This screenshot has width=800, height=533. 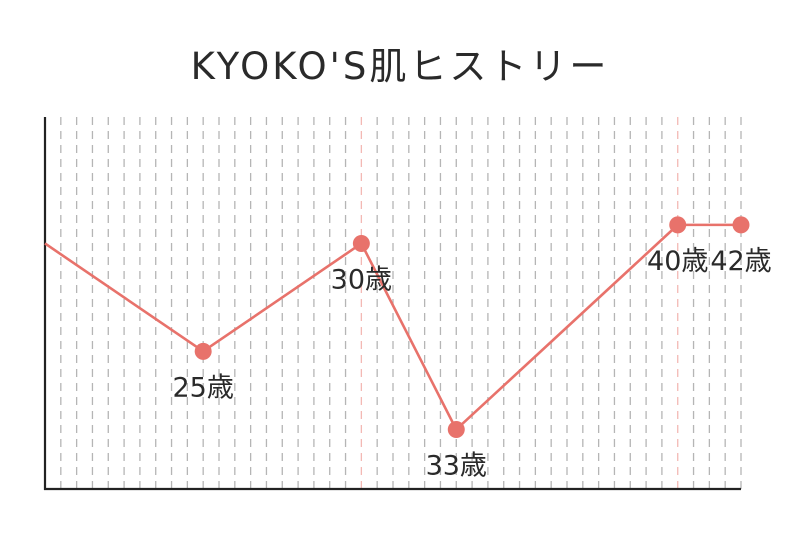 What do you see at coordinates (400, 66) in the screenshot?
I see `chart-title: KYOKO'S肌ヒストリー` at bounding box center [400, 66].